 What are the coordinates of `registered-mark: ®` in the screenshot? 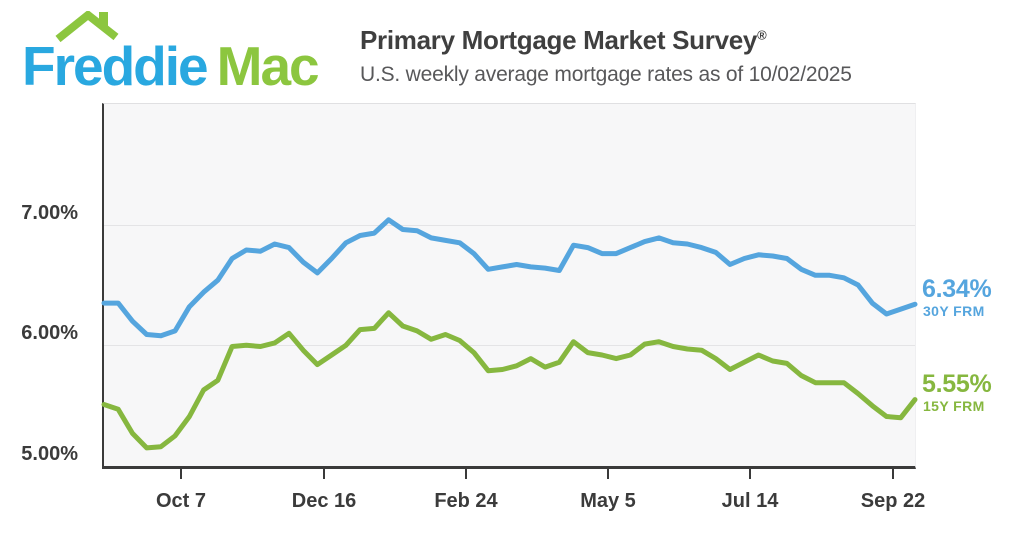 It's located at (762, 35).